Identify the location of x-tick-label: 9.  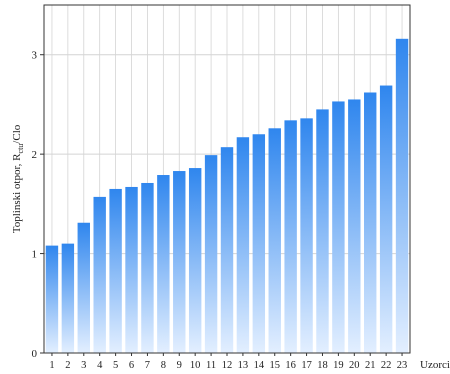
(179, 365).